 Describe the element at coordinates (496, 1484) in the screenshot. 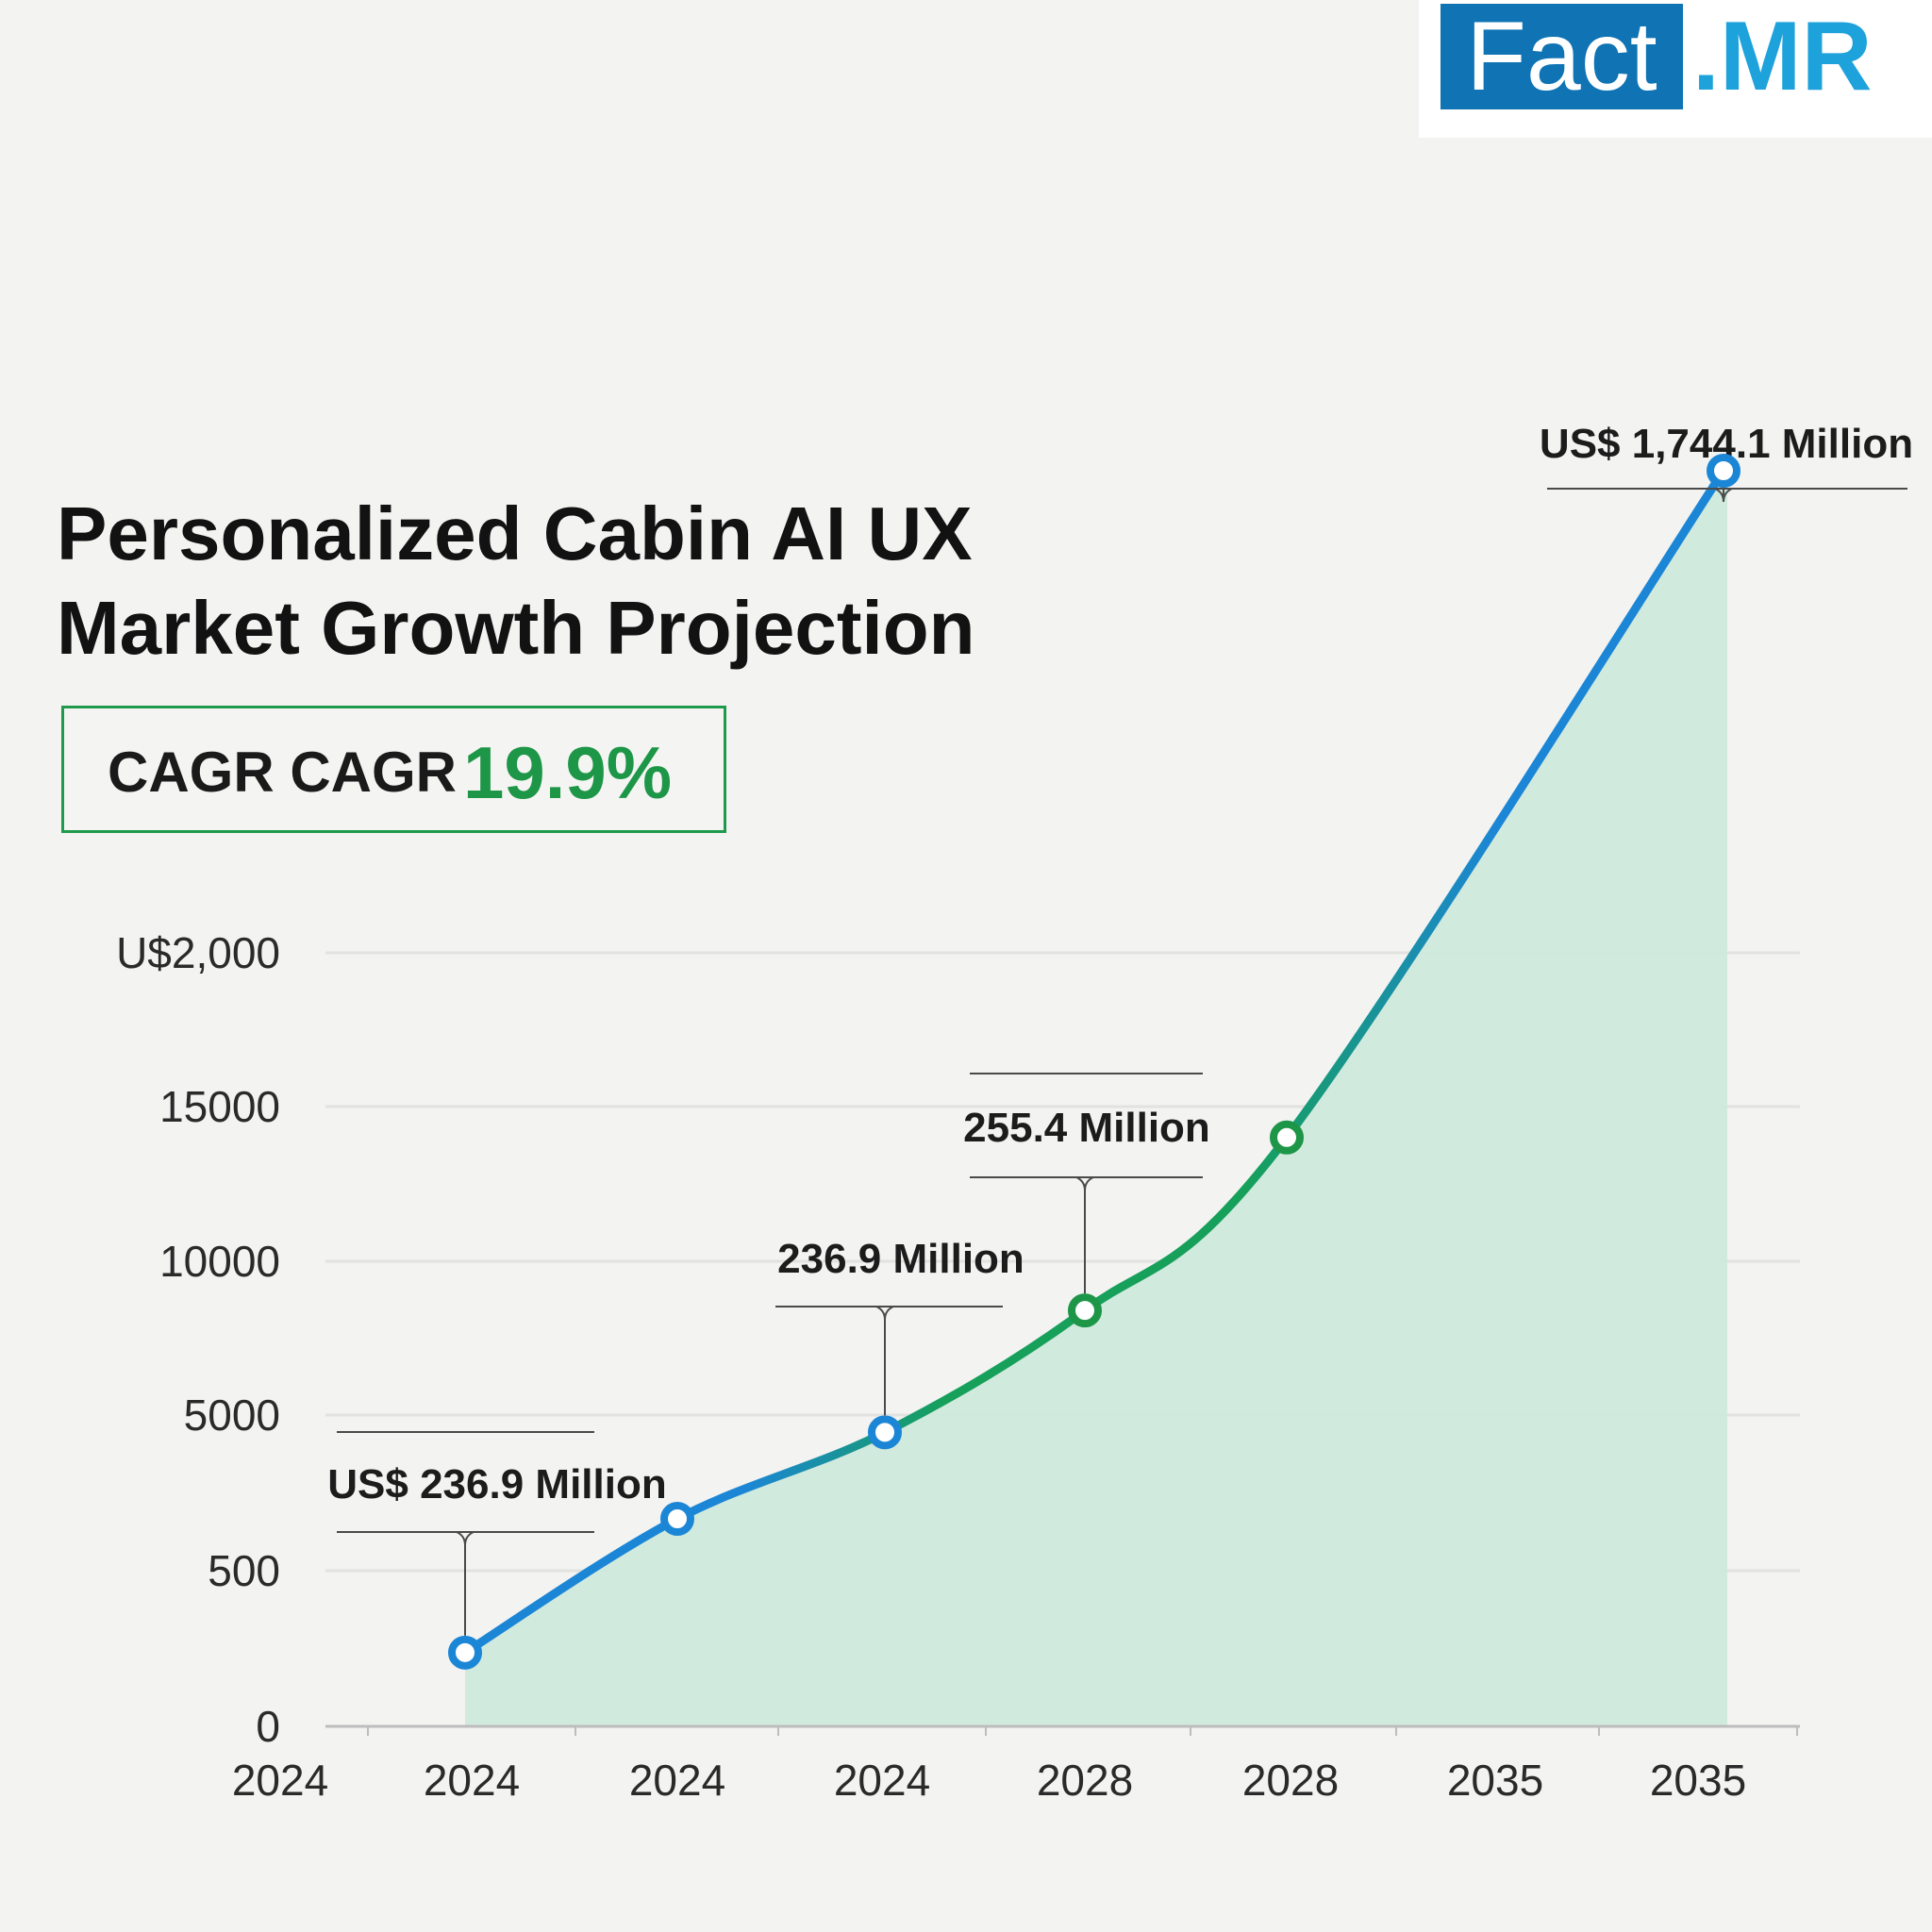

I see `data-label: US$ 236.9 Million` at that location.